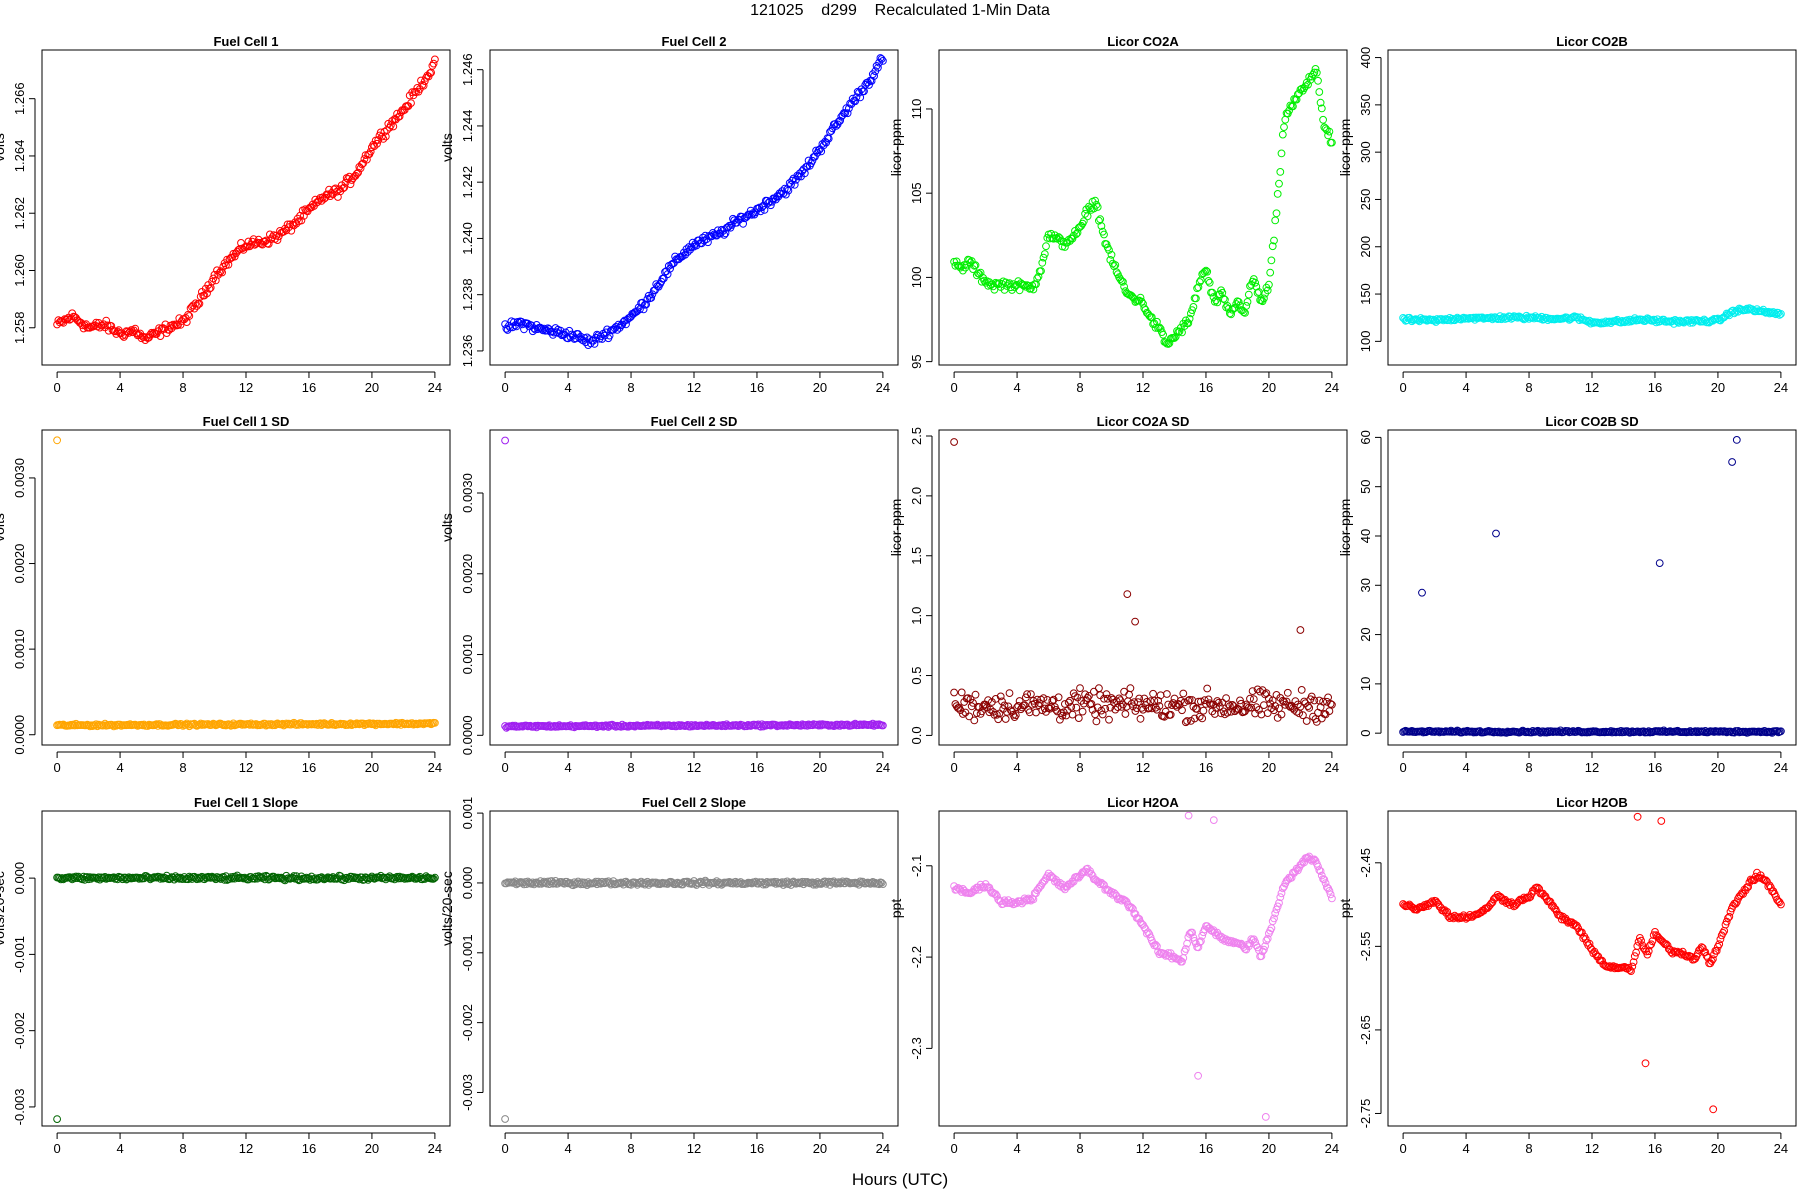 The width and height of the screenshot is (1800, 1200). I want to click on y-tick-label: 100, so click(1365, 341).